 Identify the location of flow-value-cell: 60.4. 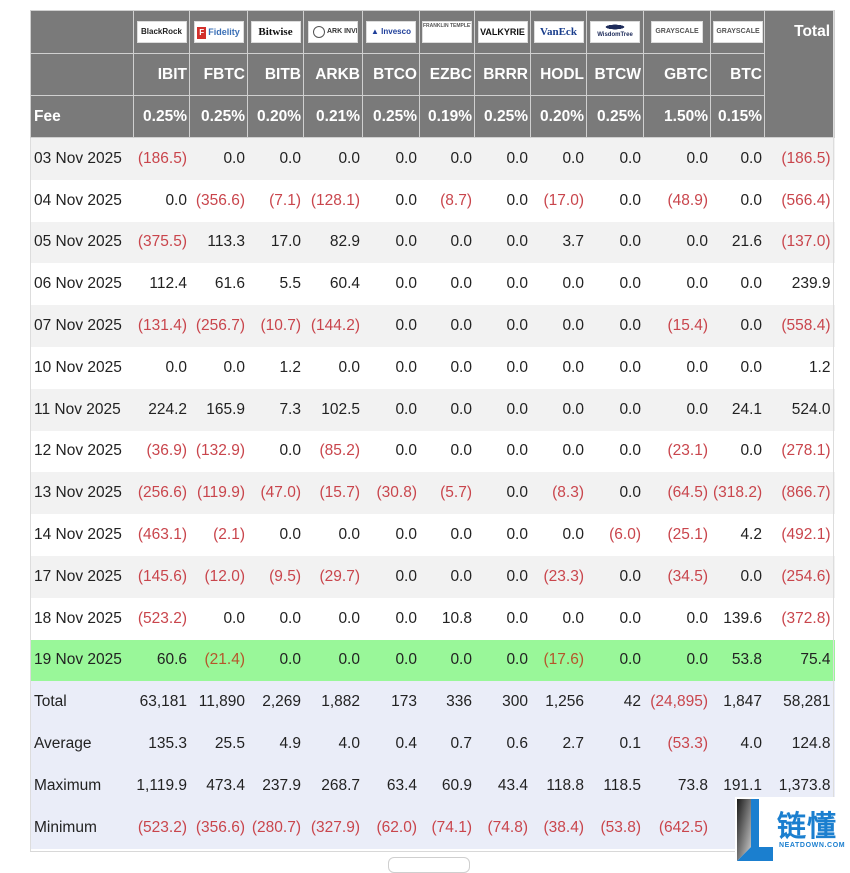
(333, 284).